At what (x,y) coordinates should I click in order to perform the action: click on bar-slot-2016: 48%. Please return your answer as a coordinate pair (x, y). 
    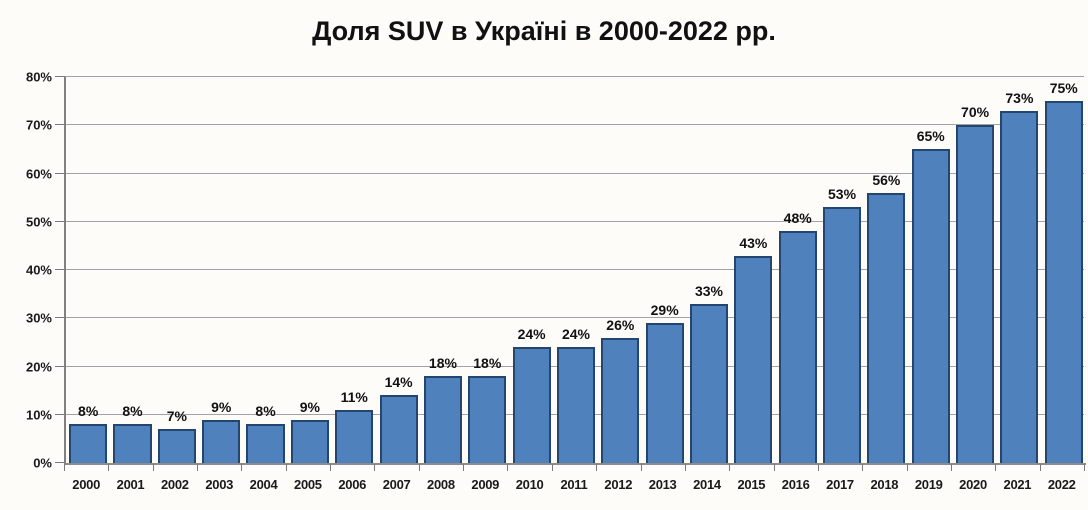
    Looking at the image, I should click on (798, 270).